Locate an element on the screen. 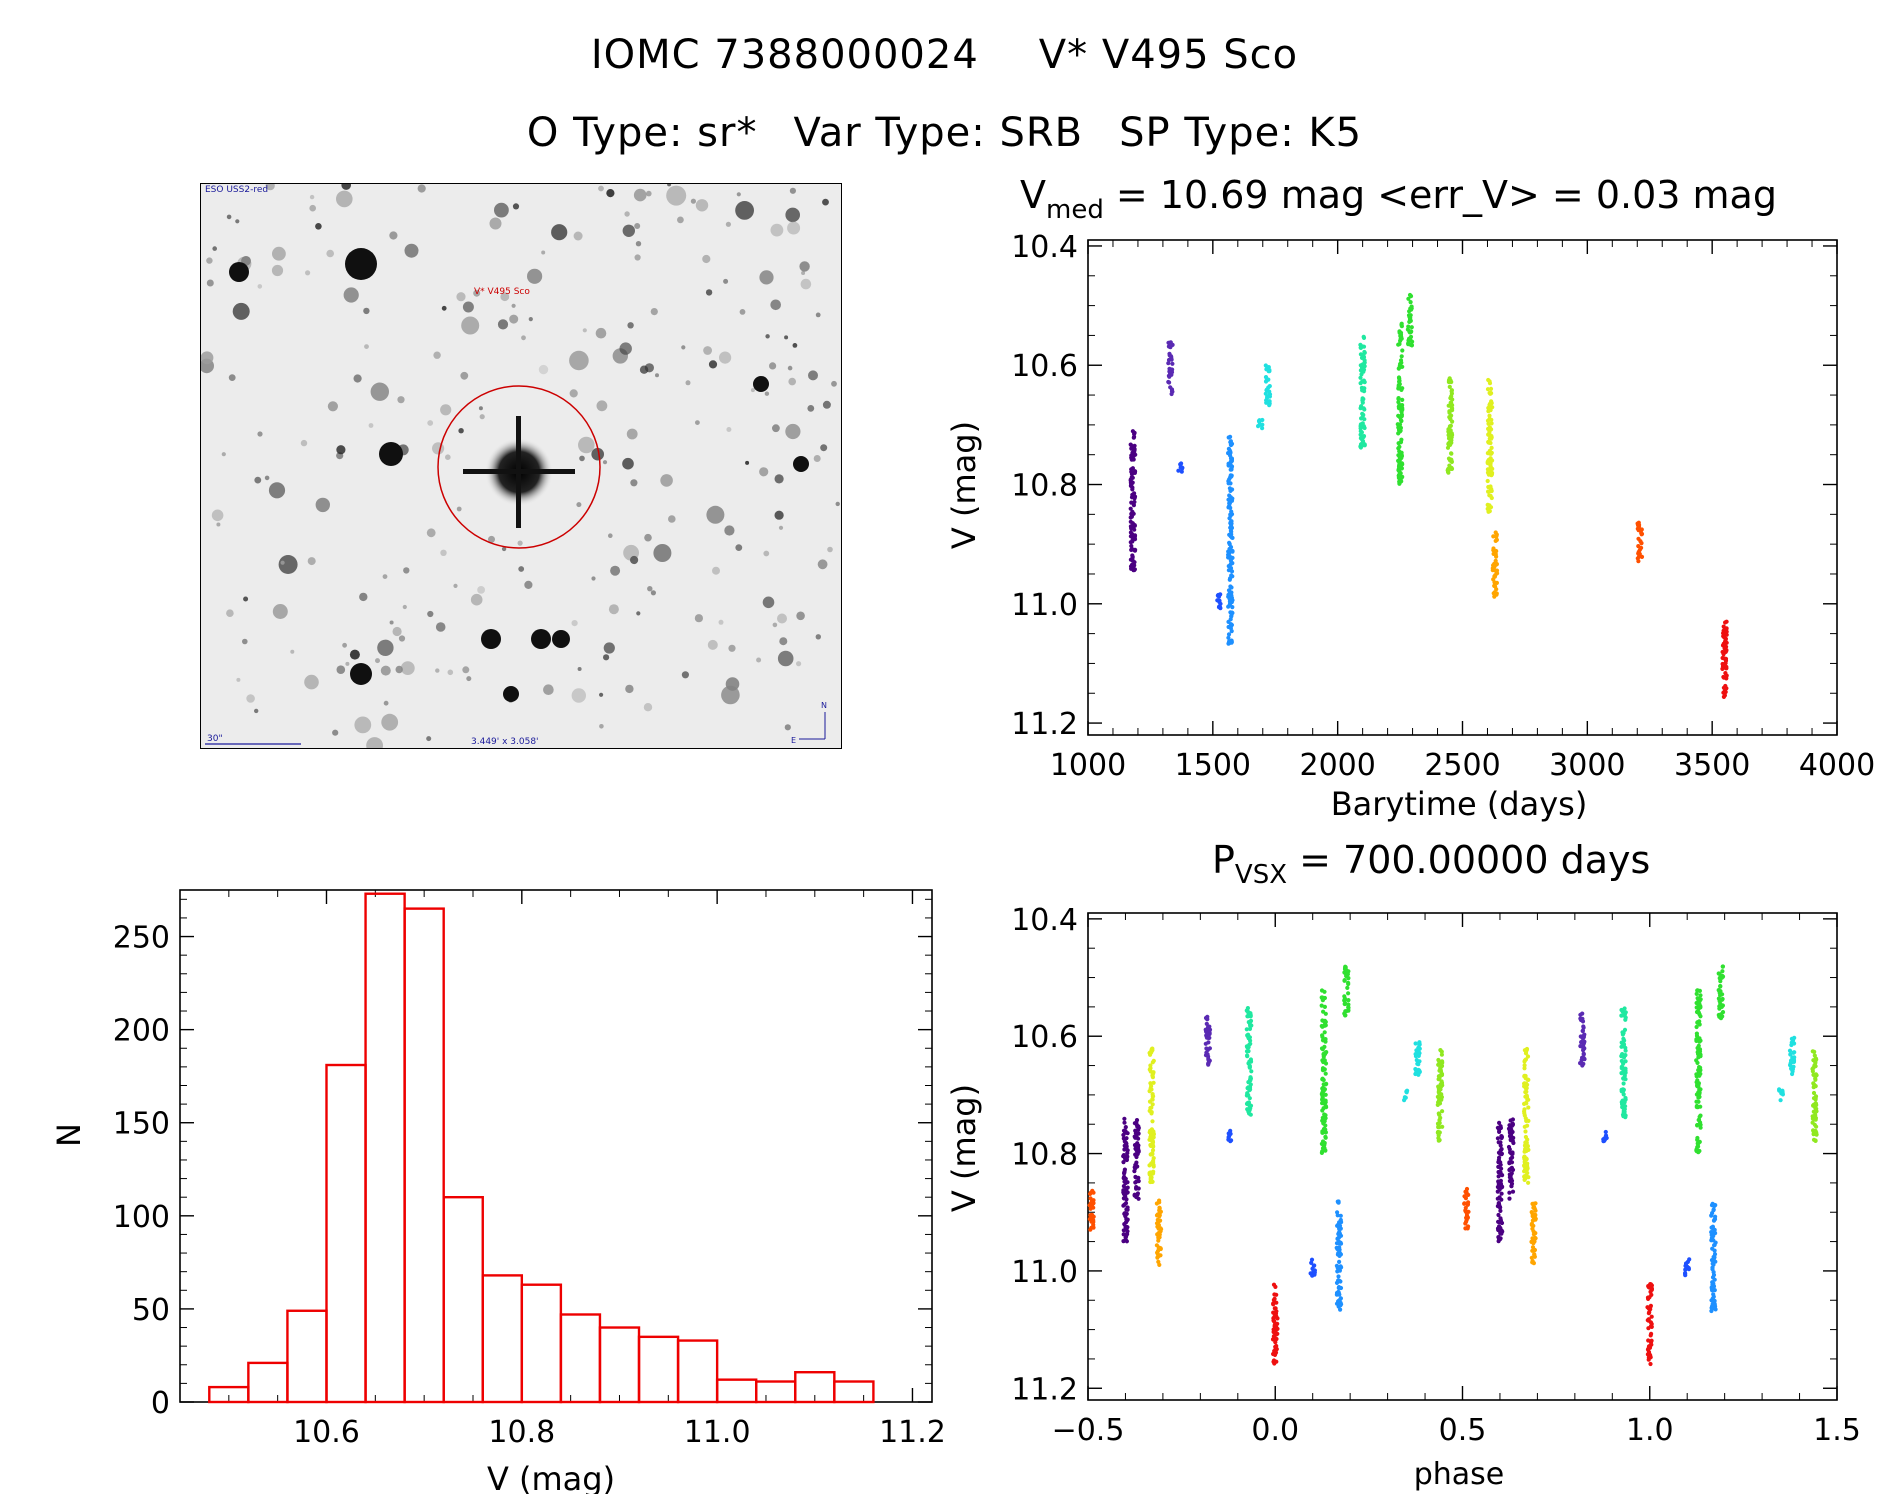 This screenshot has width=1889, height=1494. light-curve-points is located at coordinates (1428, 496).